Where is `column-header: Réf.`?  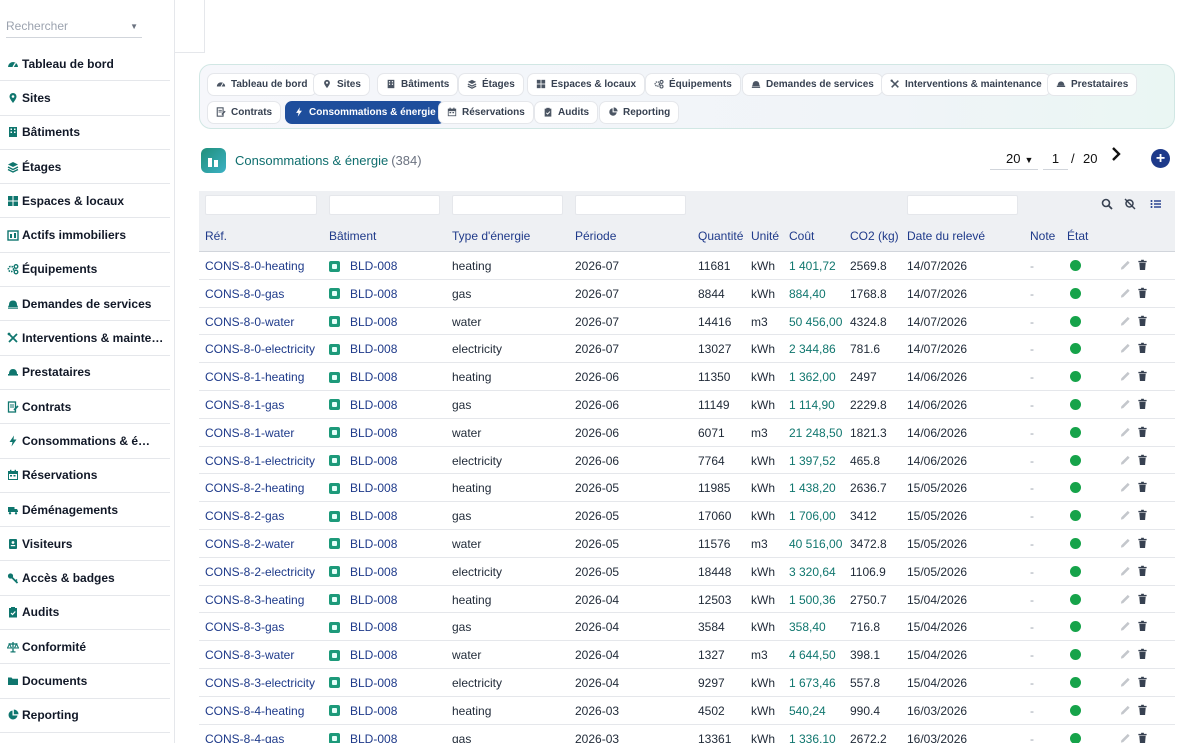 column-header: Réf. is located at coordinates (216, 236).